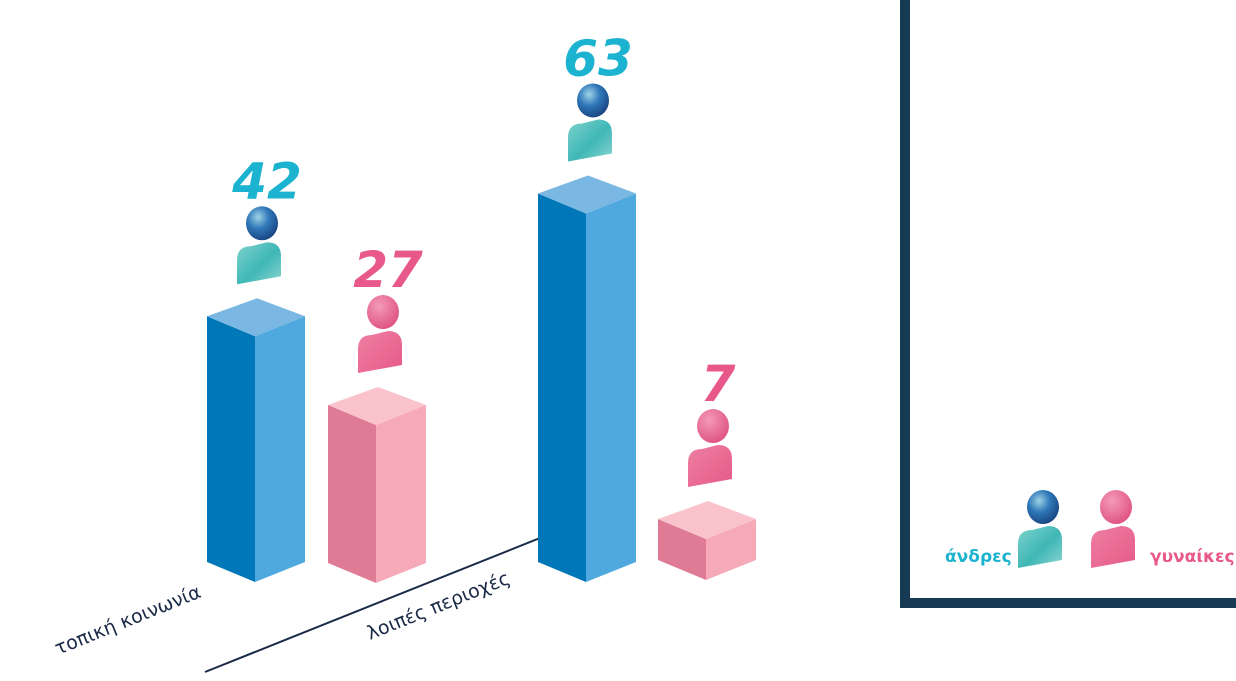  Describe the element at coordinates (388, 270) in the screenshot. I see `value-label-women-0: 27` at that location.